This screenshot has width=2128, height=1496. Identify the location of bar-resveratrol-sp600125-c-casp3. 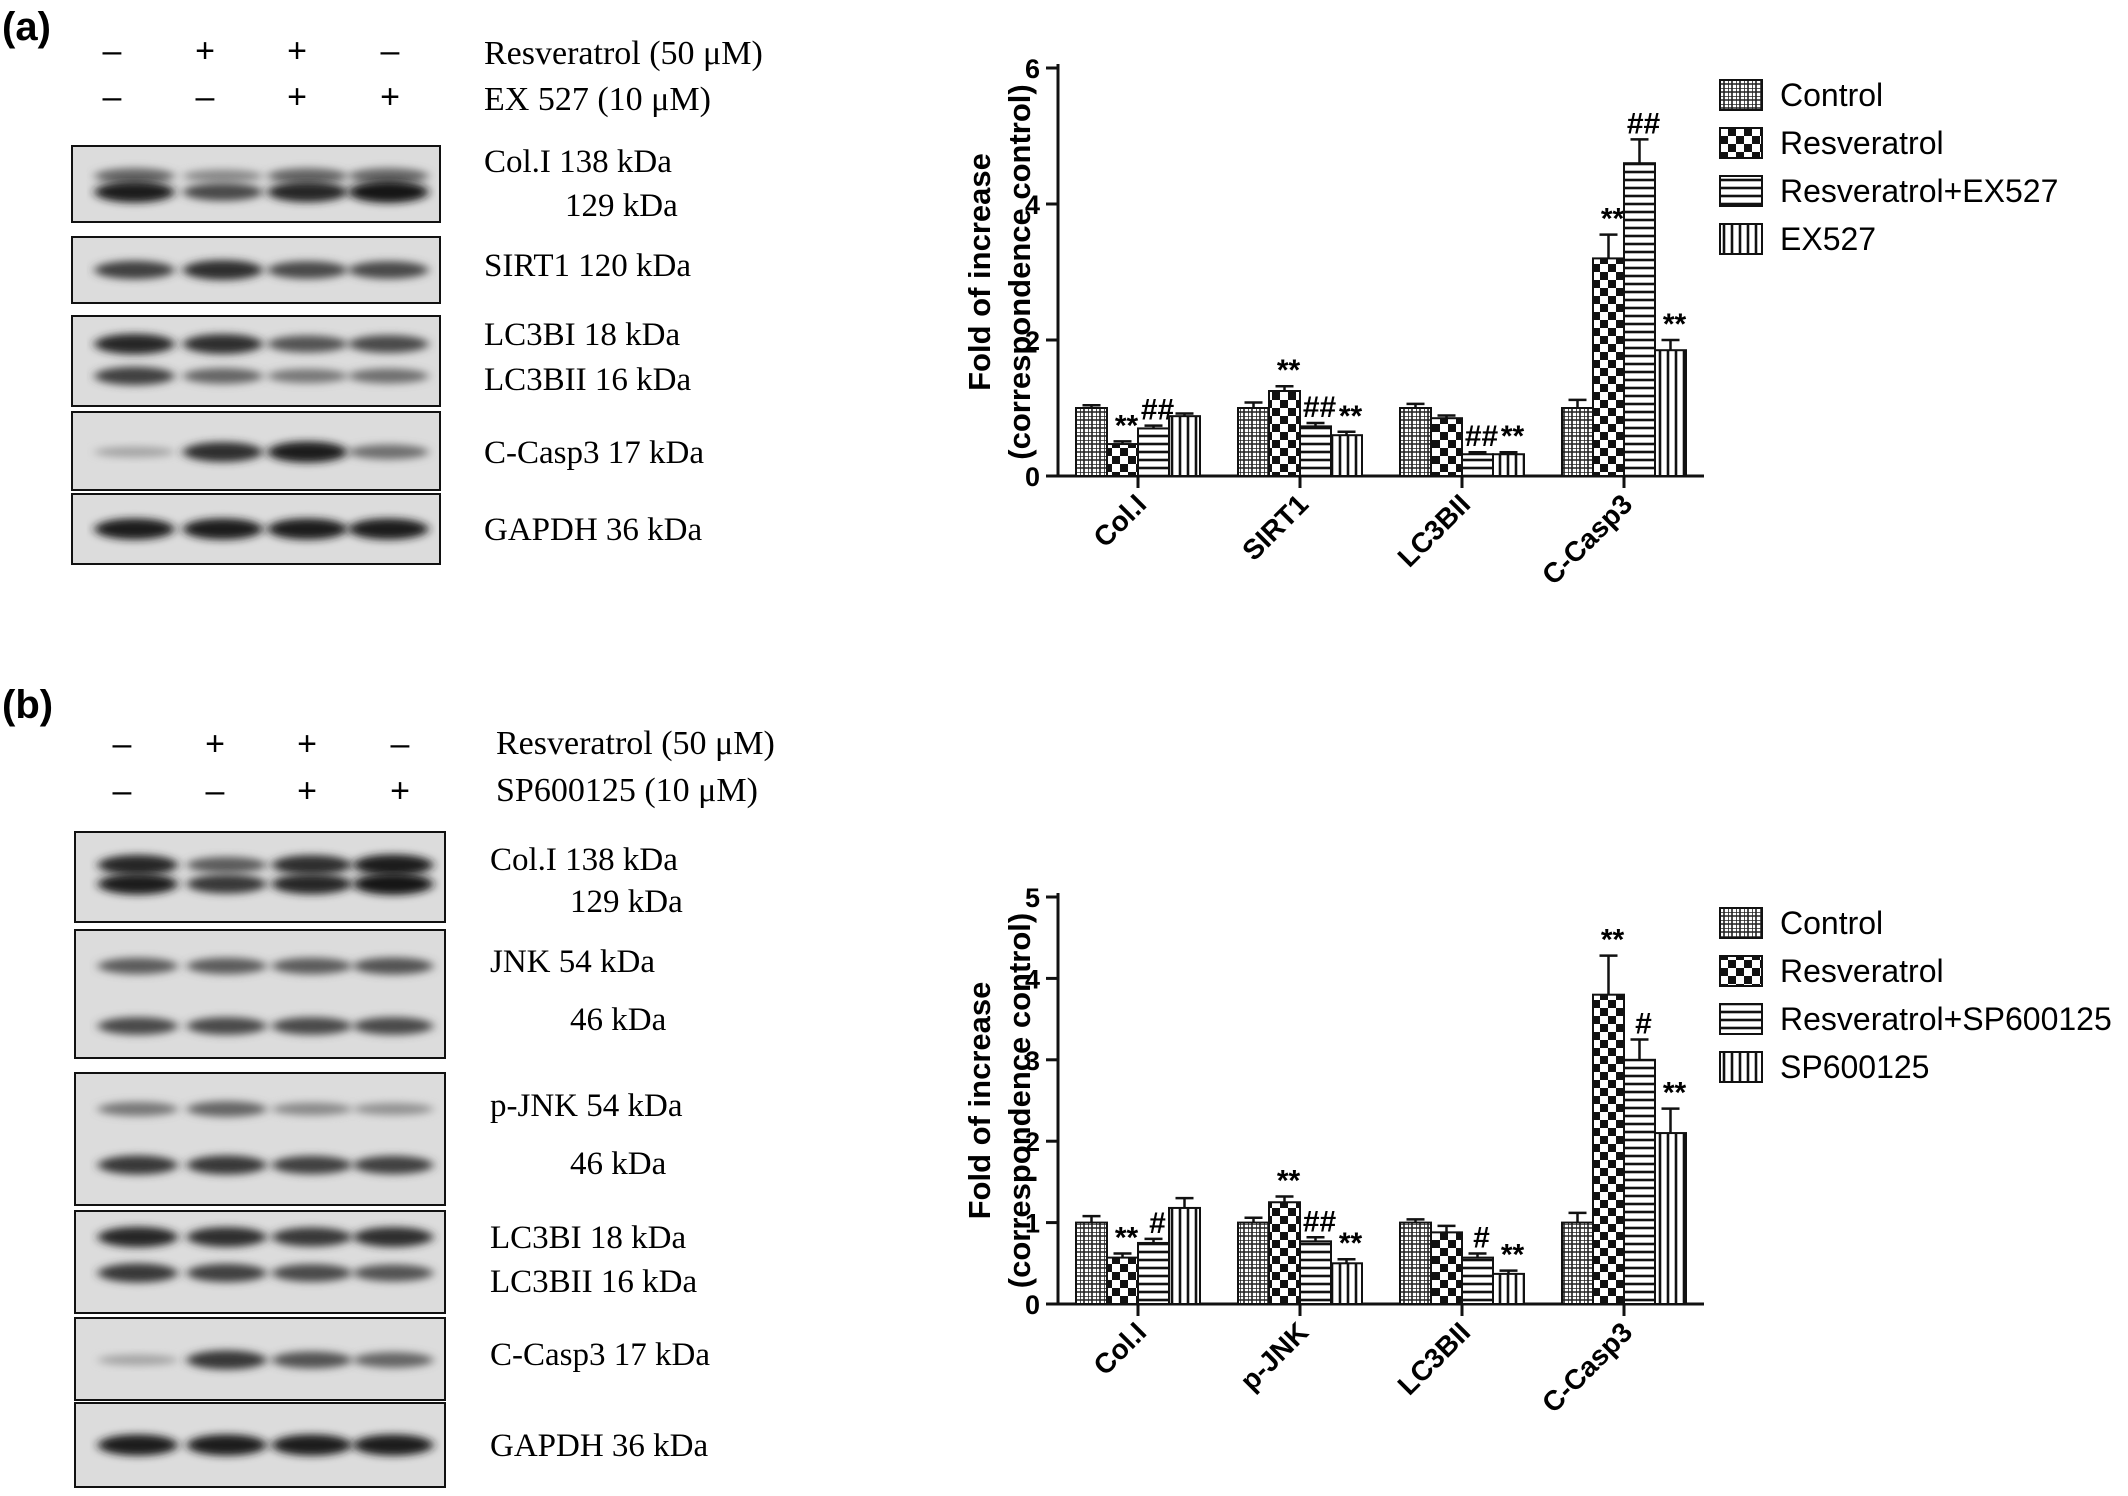
(1639, 1182).